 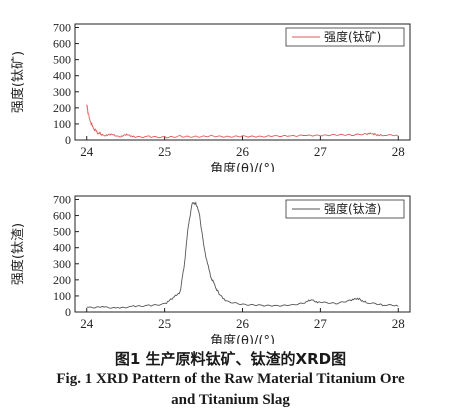 What do you see at coordinates (352, 36) in the screenshot?
I see `legend-label: 强度(钛矿)` at bounding box center [352, 36].